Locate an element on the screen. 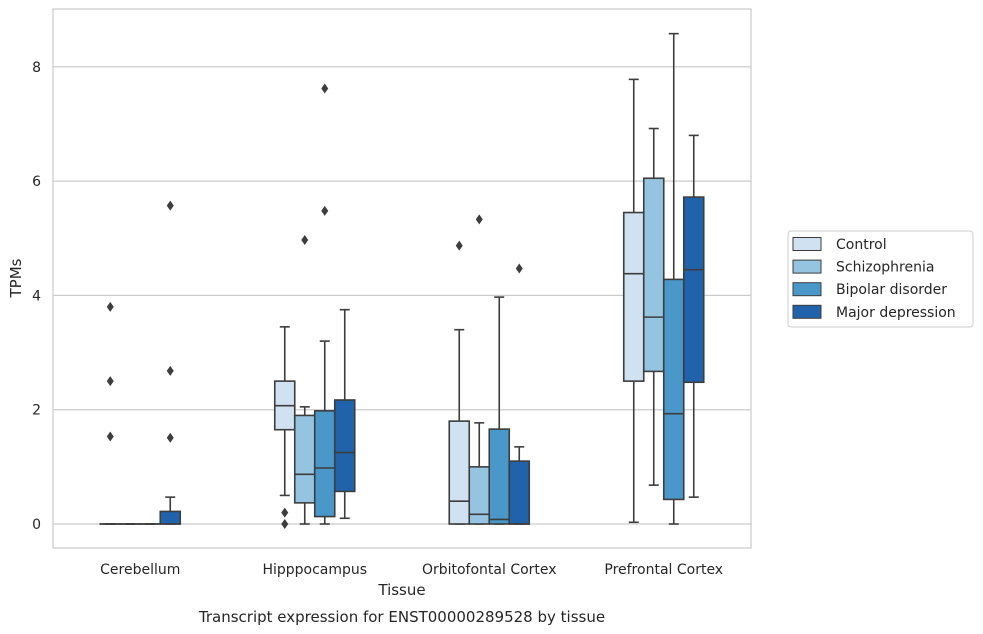  legend-label: Major depression is located at coordinates (896, 313).